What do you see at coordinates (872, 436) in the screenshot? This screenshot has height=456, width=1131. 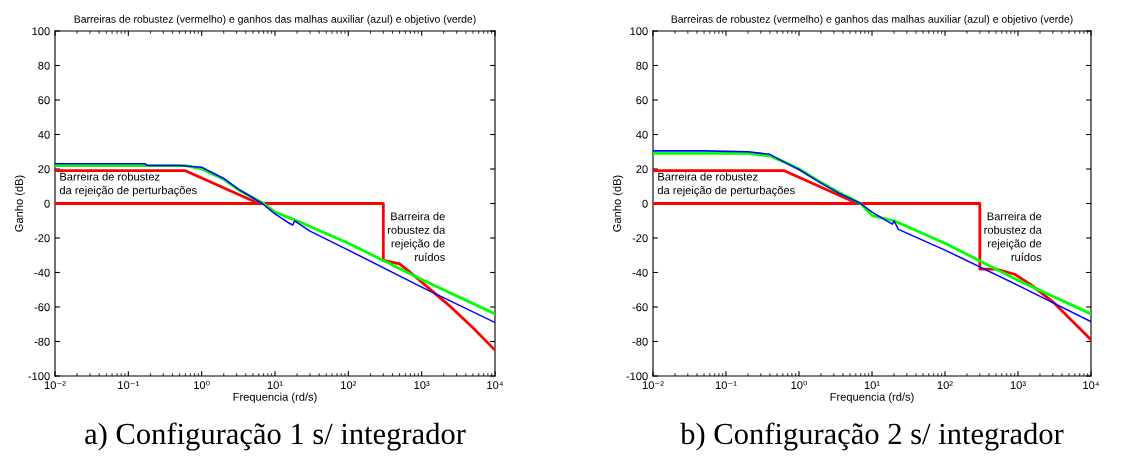 I see `text: b) Configuração 2 s/ integrador` at bounding box center [872, 436].